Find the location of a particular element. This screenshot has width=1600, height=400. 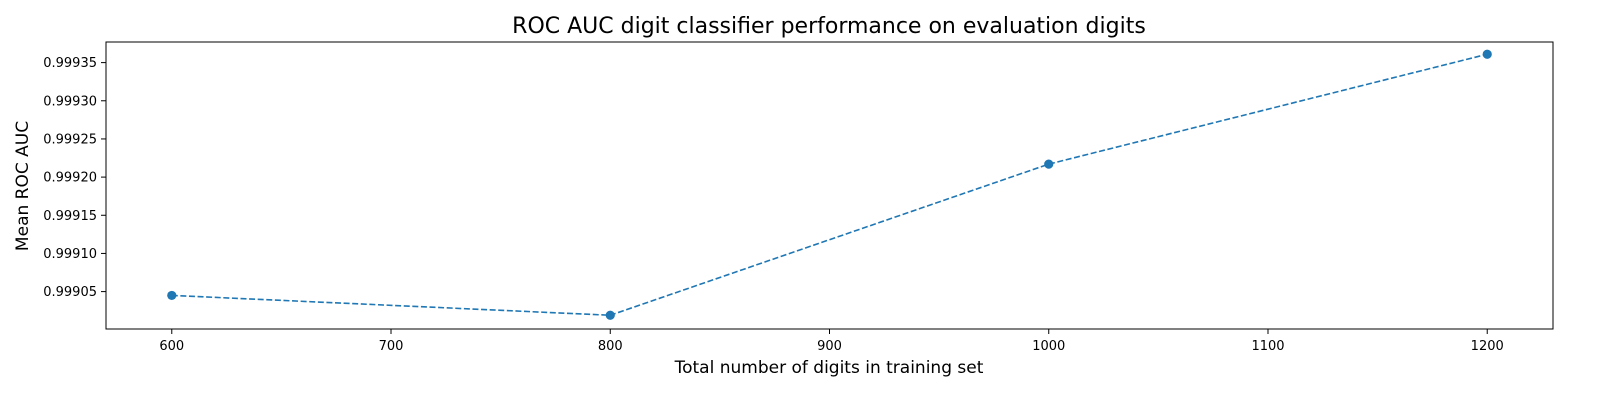

y-tick-label: 0.99935 is located at coordinates (70, 63).